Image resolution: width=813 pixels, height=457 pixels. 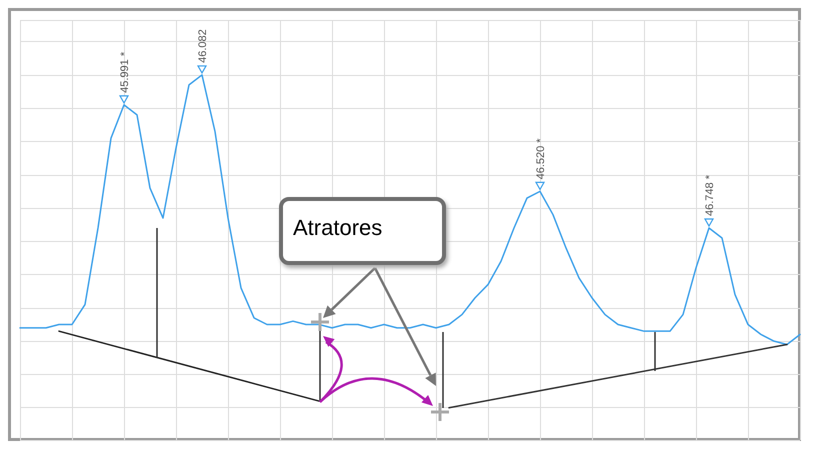 What do you see at coordinates (710, 195) in the screenshot?
I see `annotation: 46.748 *` at bounding box center [710, 195].